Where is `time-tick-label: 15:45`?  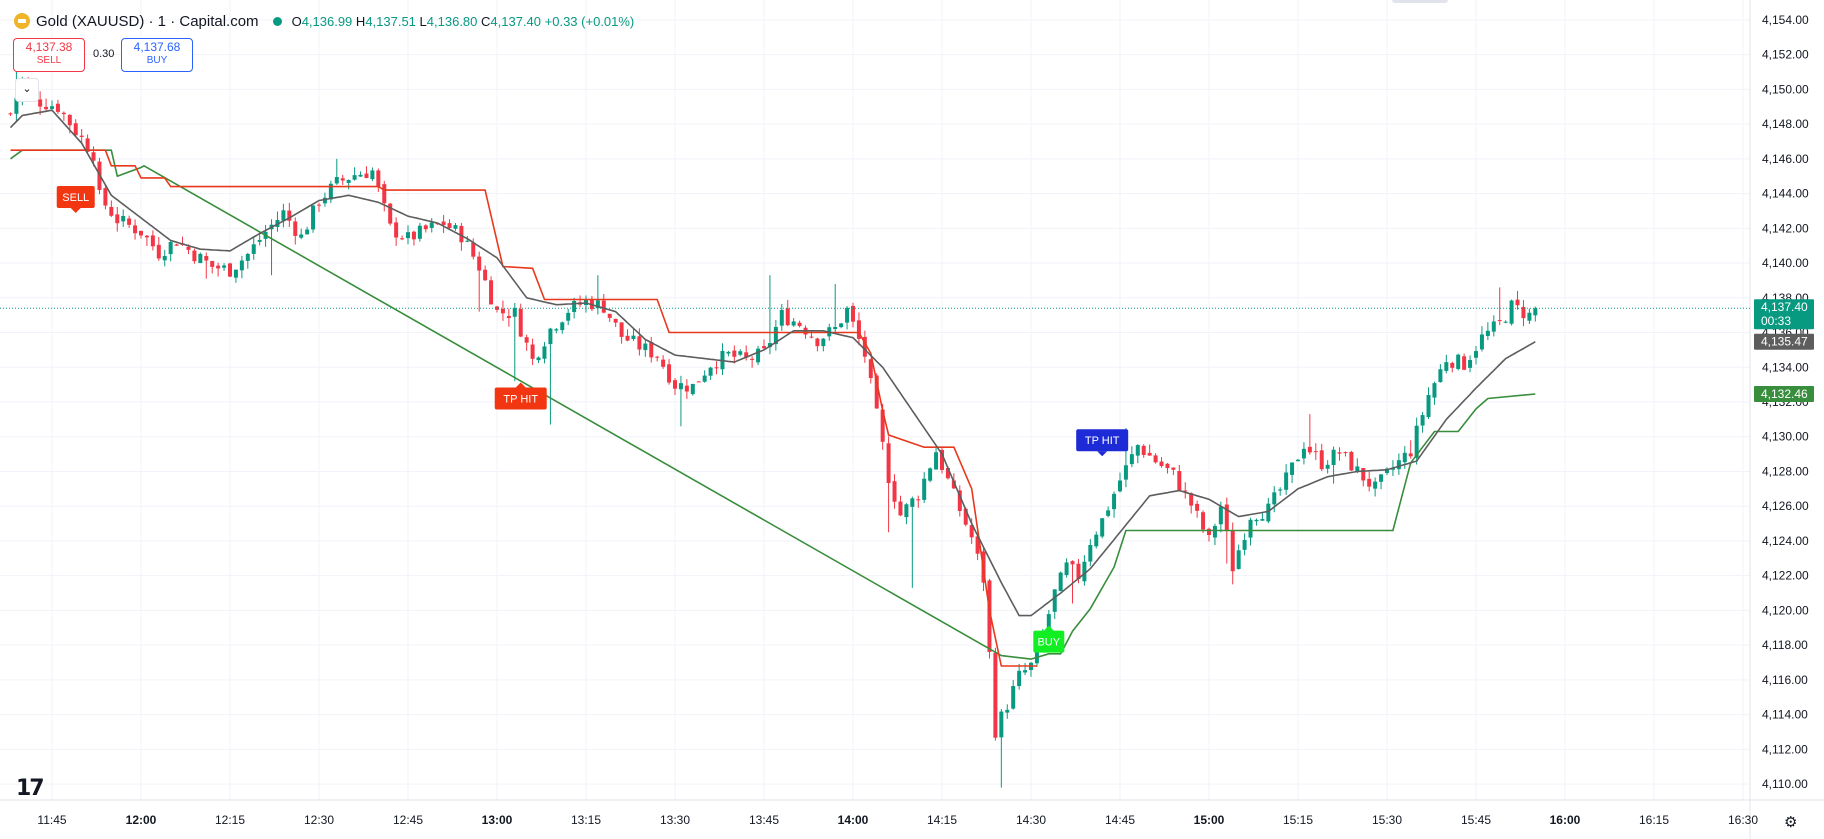 time-tick-label: 15:45 is located at coordinates (1476, 820).